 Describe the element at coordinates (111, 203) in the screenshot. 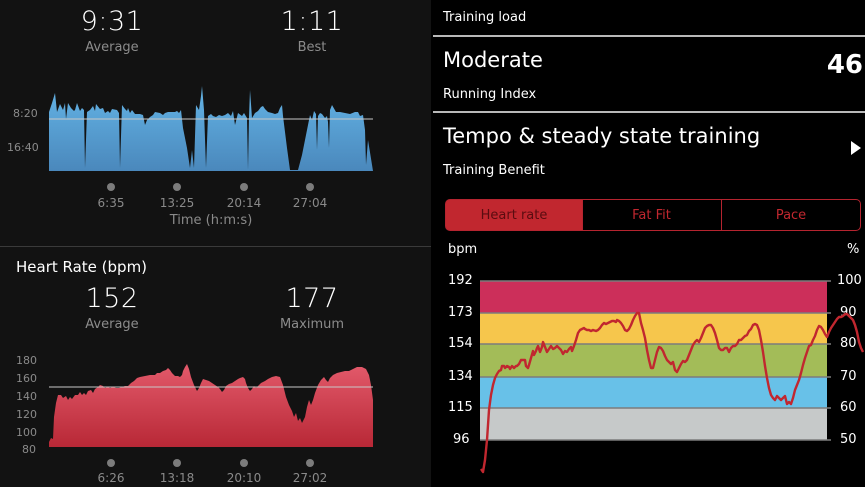

I see `pace-x-tick: 6:35` at that location.